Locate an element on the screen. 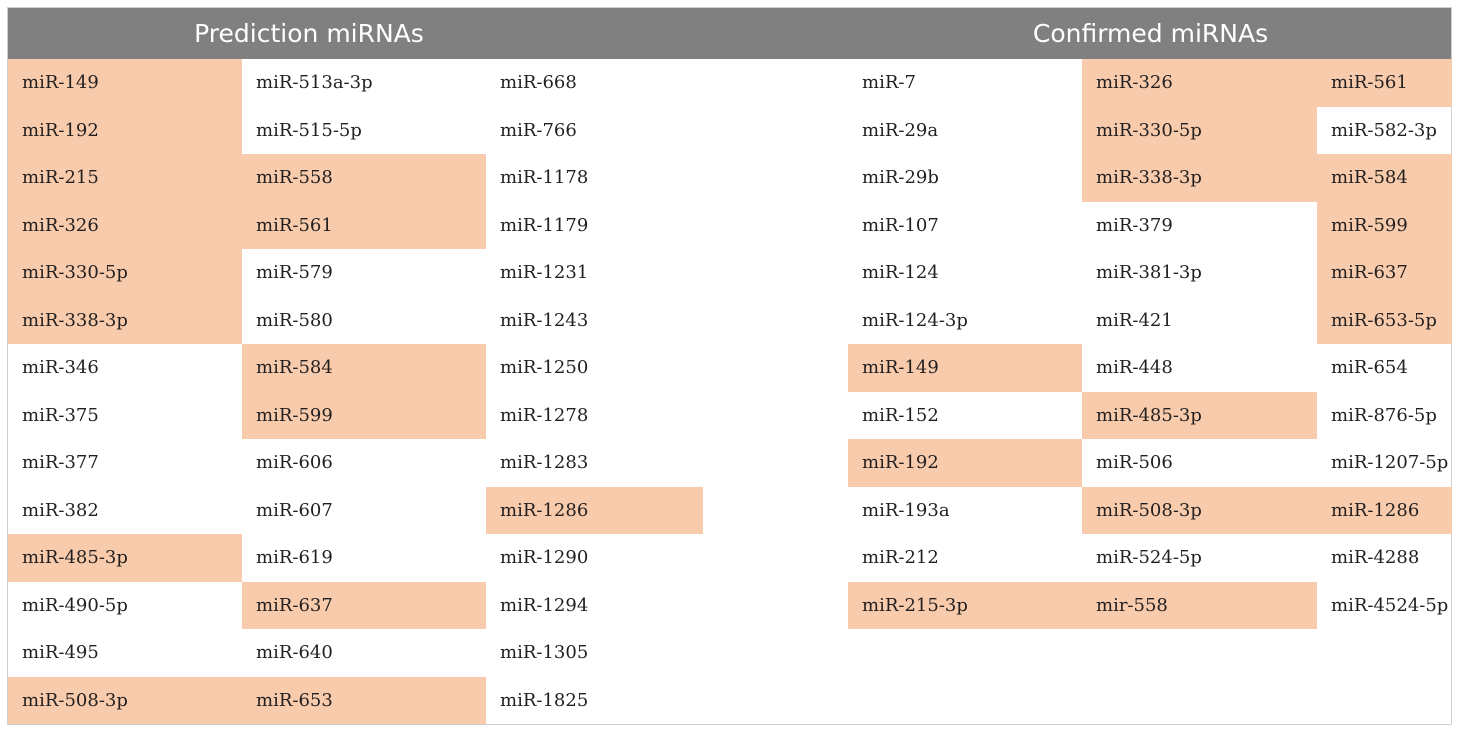 The width and height of the screenshot is (1460, 732). confirmed-mirna-cell: miR-193a is located at coordinates (906, 510).